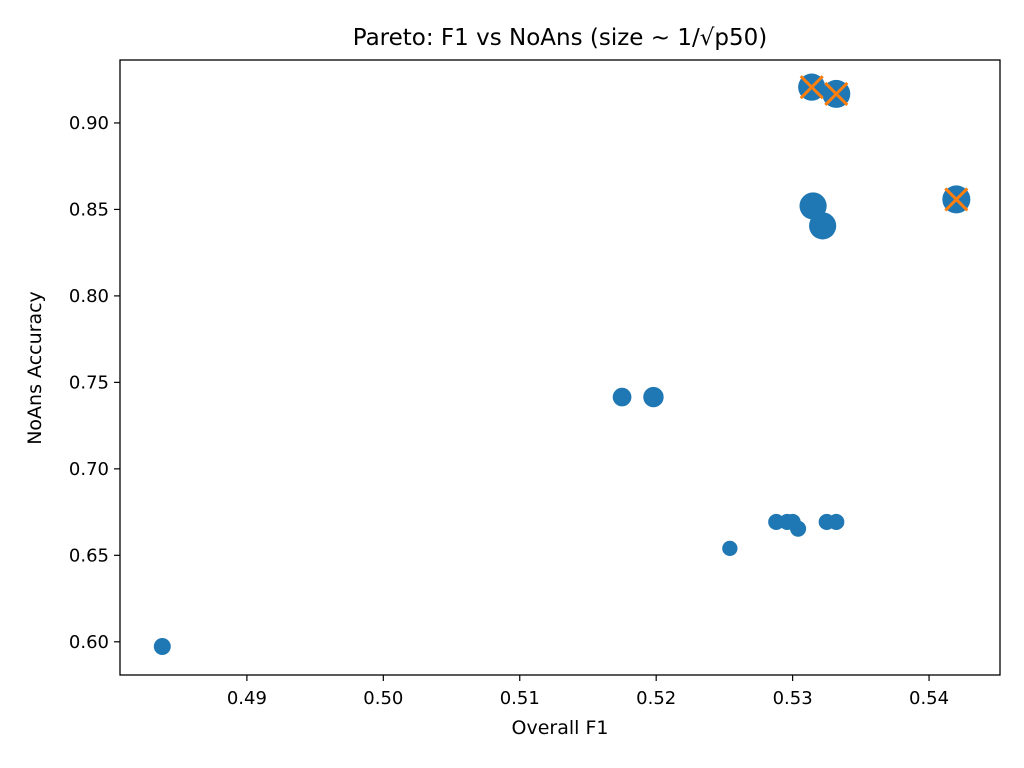 This screenshot has height=768, width=1024. Describe the element at coordinates (560, 38) in the screenshot. I see `chart-title: Pareto: F1 vs NoAns (size ~ 1/√p50)` at that location.